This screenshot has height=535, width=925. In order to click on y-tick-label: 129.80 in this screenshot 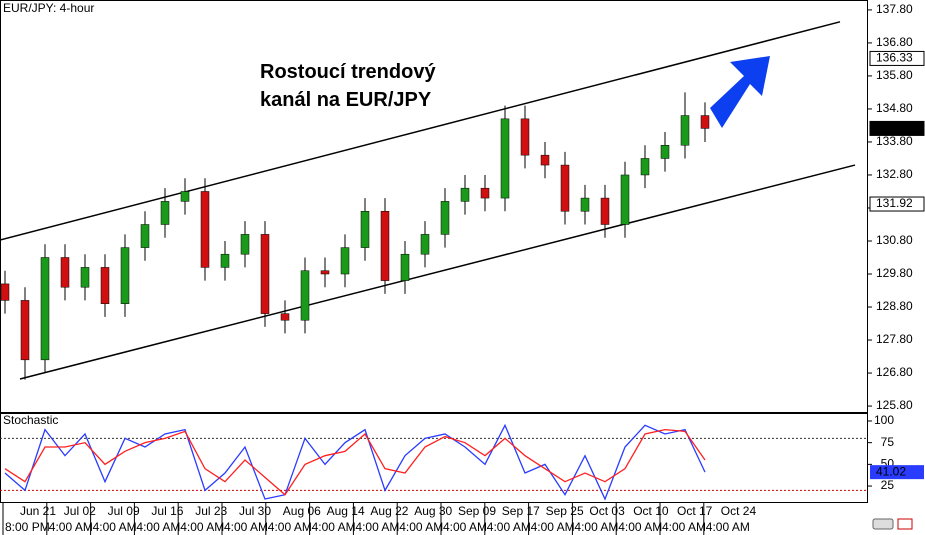, I will do `click(894, 273)`.